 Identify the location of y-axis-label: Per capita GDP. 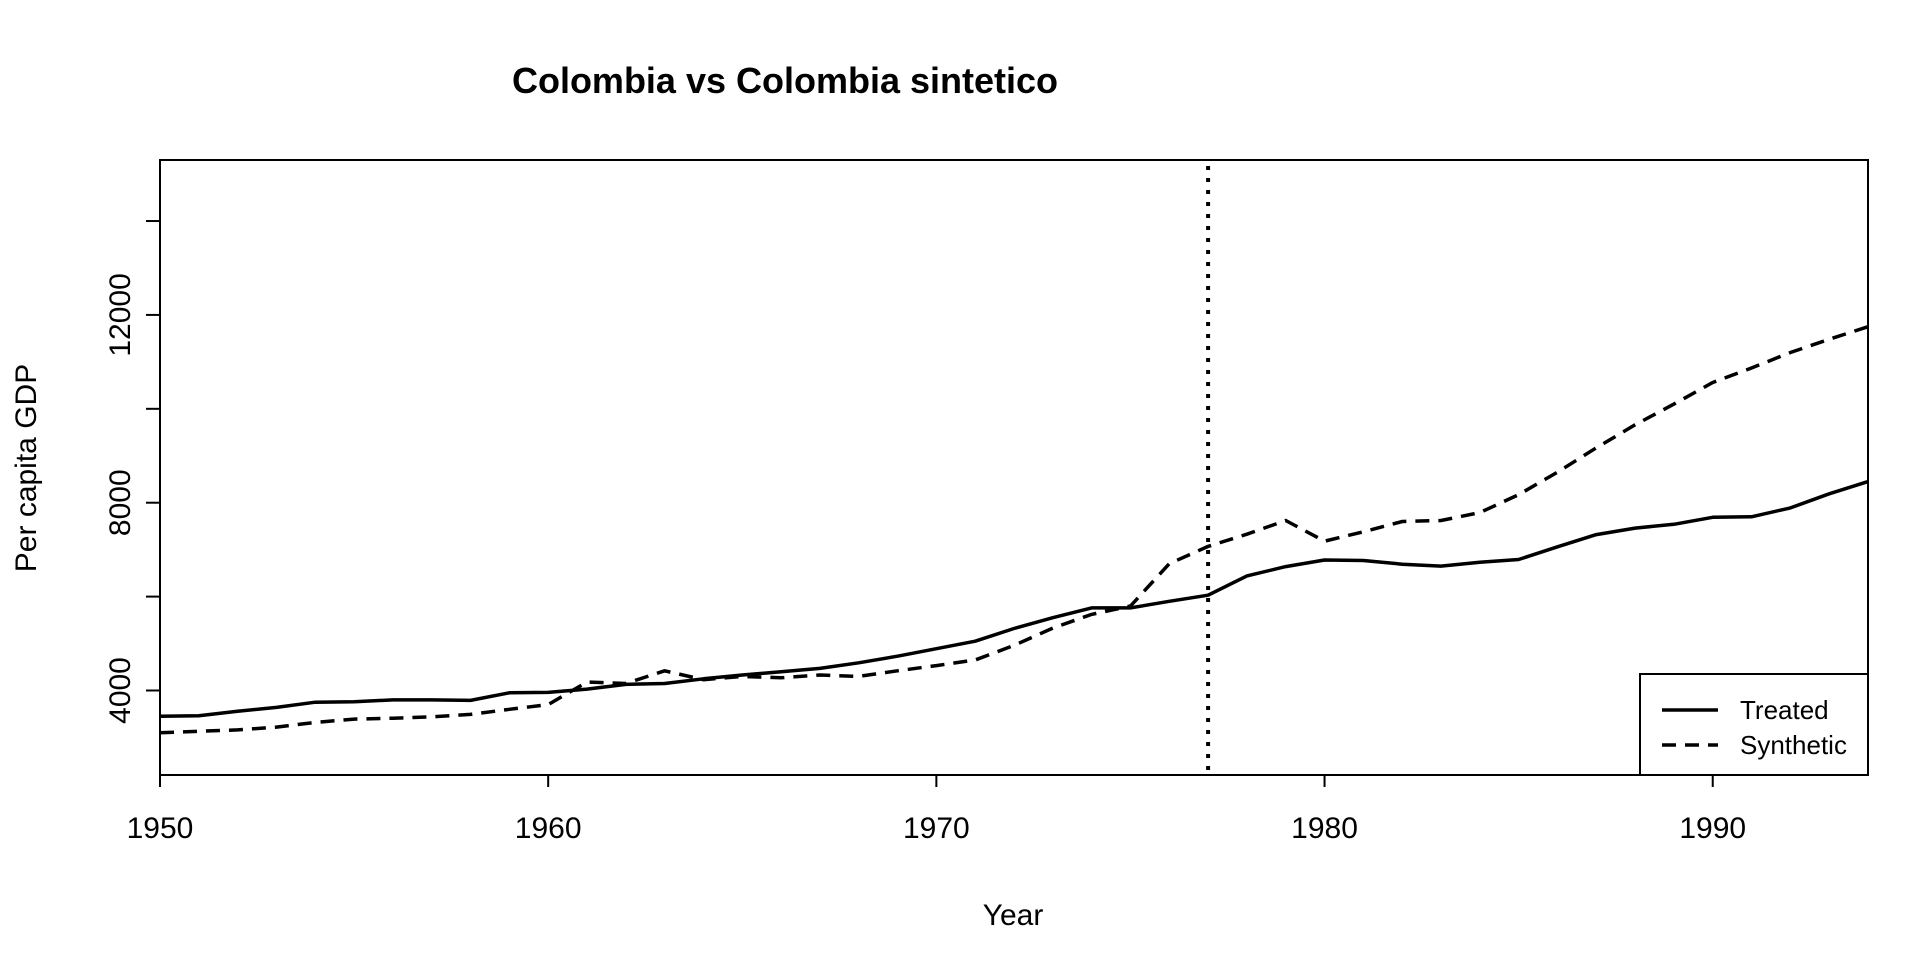
(26, 468).